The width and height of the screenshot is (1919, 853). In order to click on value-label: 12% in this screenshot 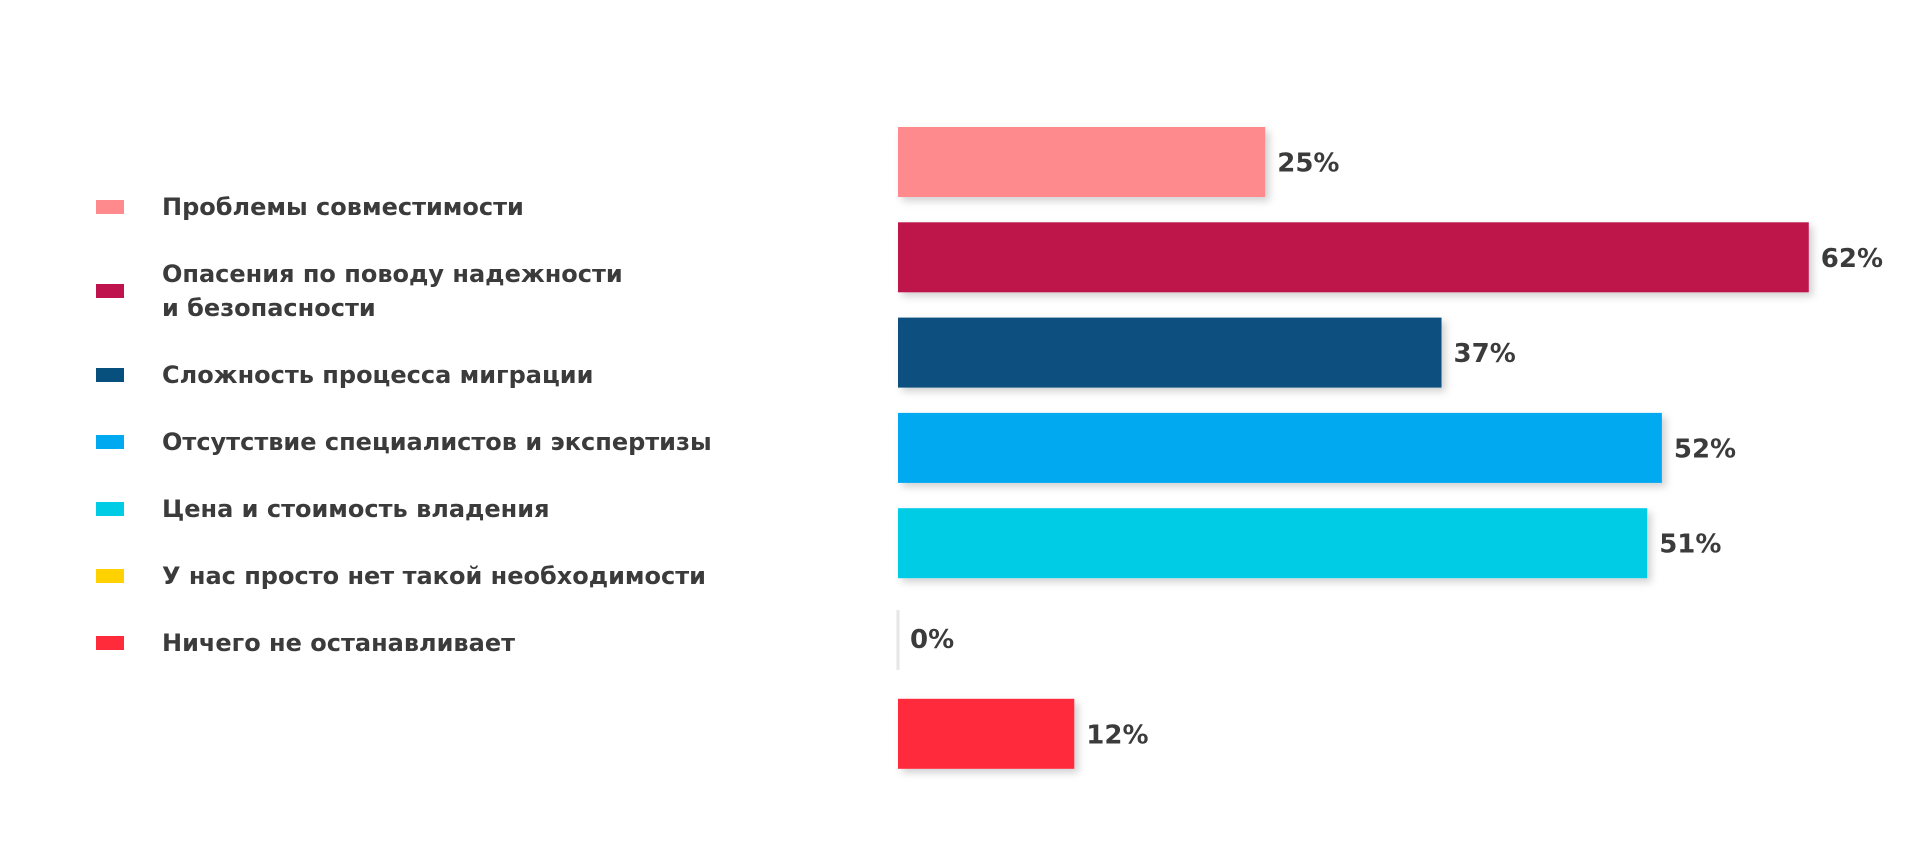, I will do `click(1117, 735)`.